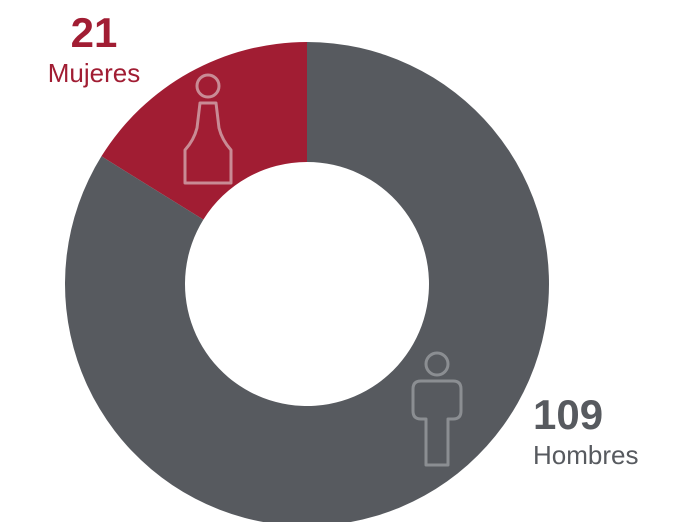 The width and height of the screenshot is (698, 522). I want to click on slice-mujeres, so click(204, 131).